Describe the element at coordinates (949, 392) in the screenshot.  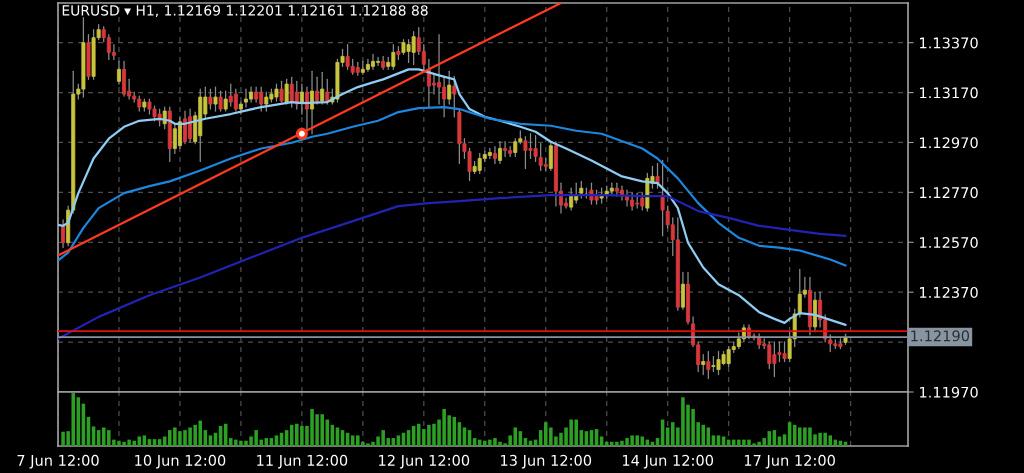
I see `y-tick-label: 1.11970` at that location.